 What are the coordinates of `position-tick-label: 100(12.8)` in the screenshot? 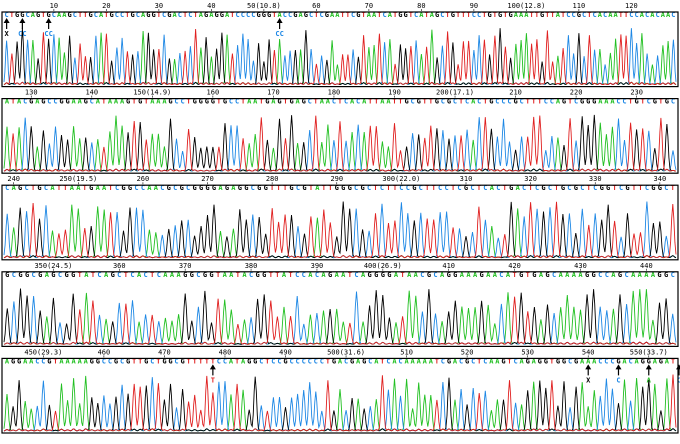 It's located at (526, 6).